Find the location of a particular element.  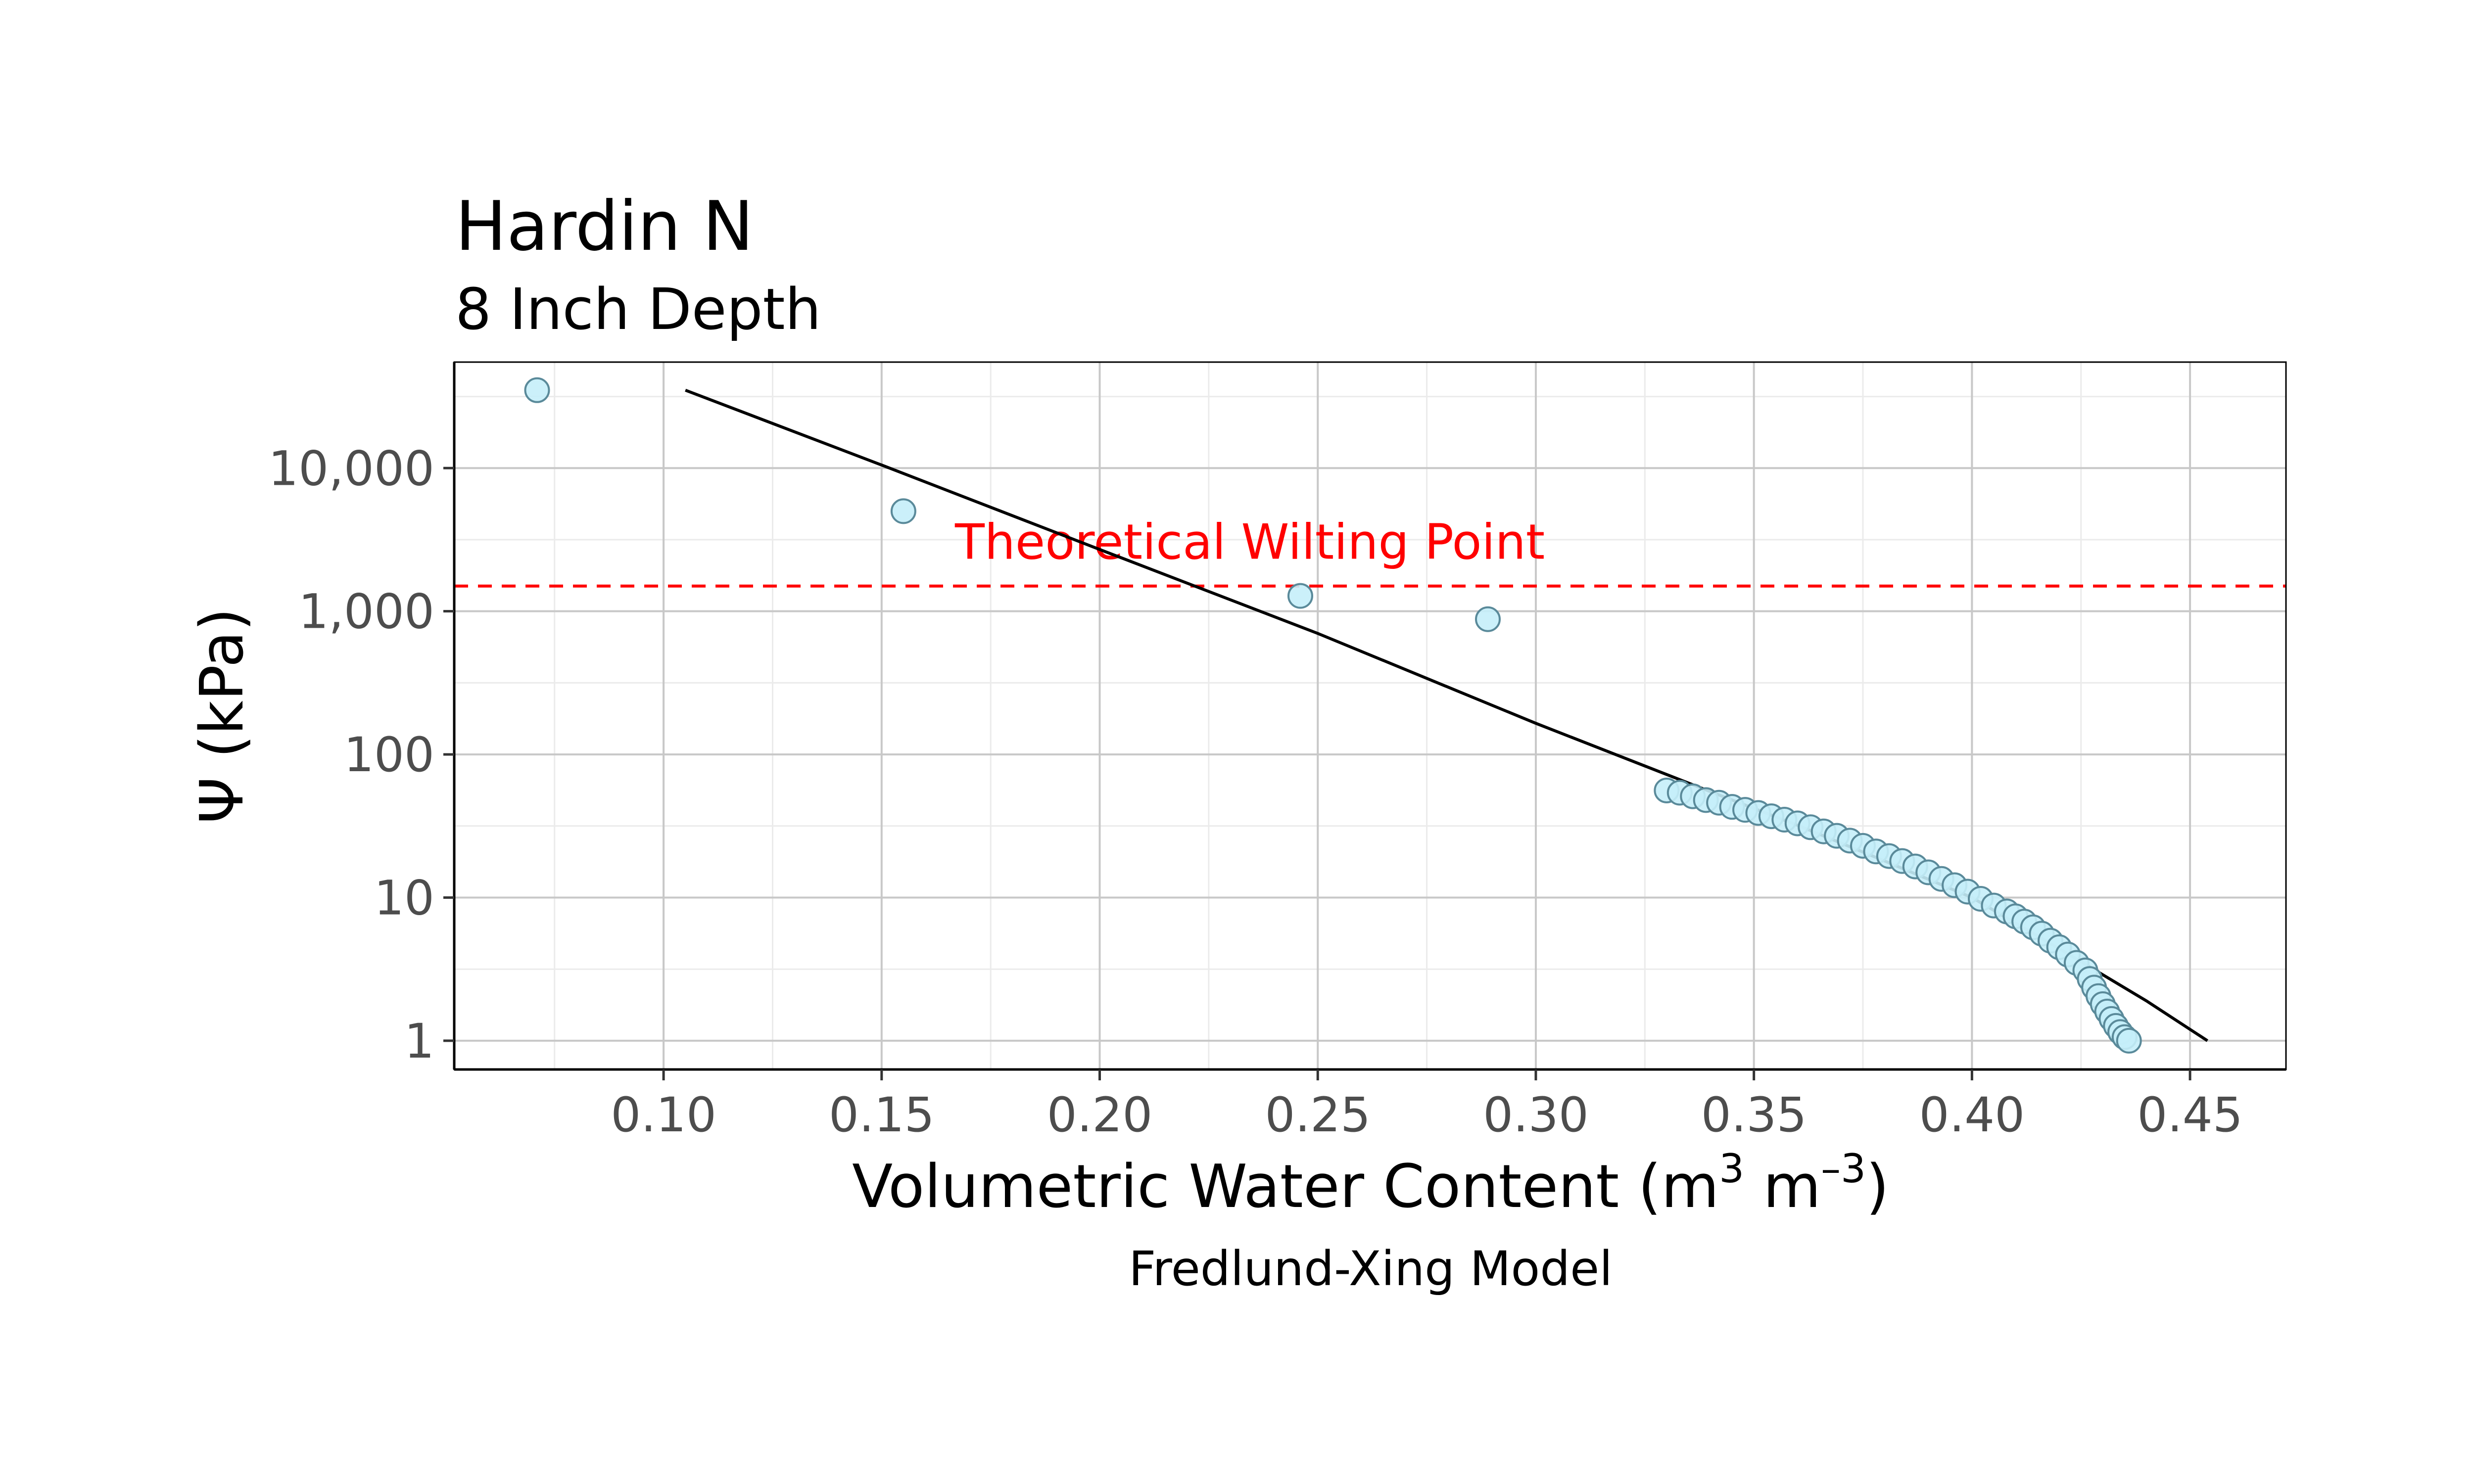

x-tick-label: 0.20 is located at coordinates (1100, 1115).